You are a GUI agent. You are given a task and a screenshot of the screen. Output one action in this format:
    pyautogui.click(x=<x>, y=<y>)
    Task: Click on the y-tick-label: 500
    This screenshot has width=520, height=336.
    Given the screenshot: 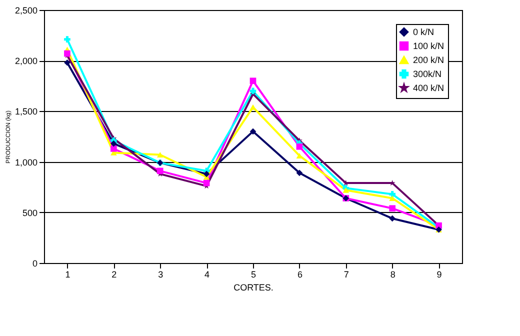 What is the action you would take?
    pyautogui.click(x=30, y=213)
    